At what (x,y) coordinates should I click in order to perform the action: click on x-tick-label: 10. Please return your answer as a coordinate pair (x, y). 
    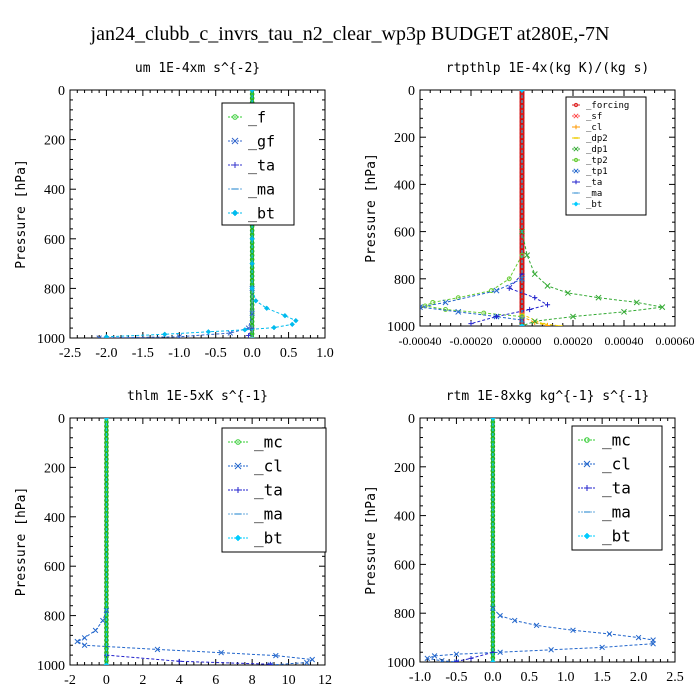
    Looking at the image, I should click on (289, 680).